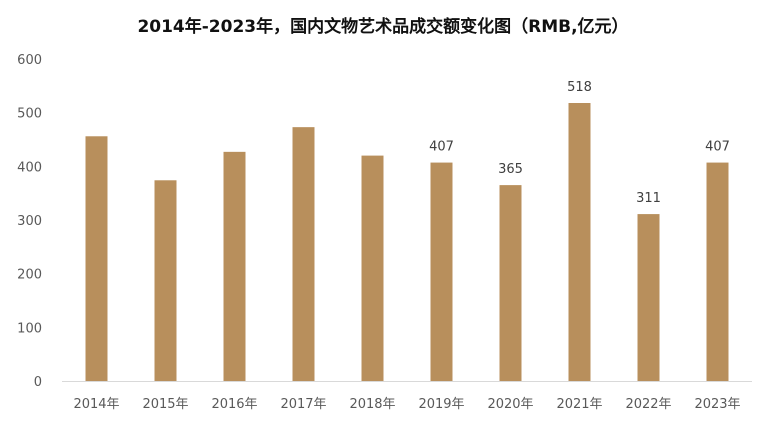  I want to click on y-tick-label: 200, so click(29, 275).